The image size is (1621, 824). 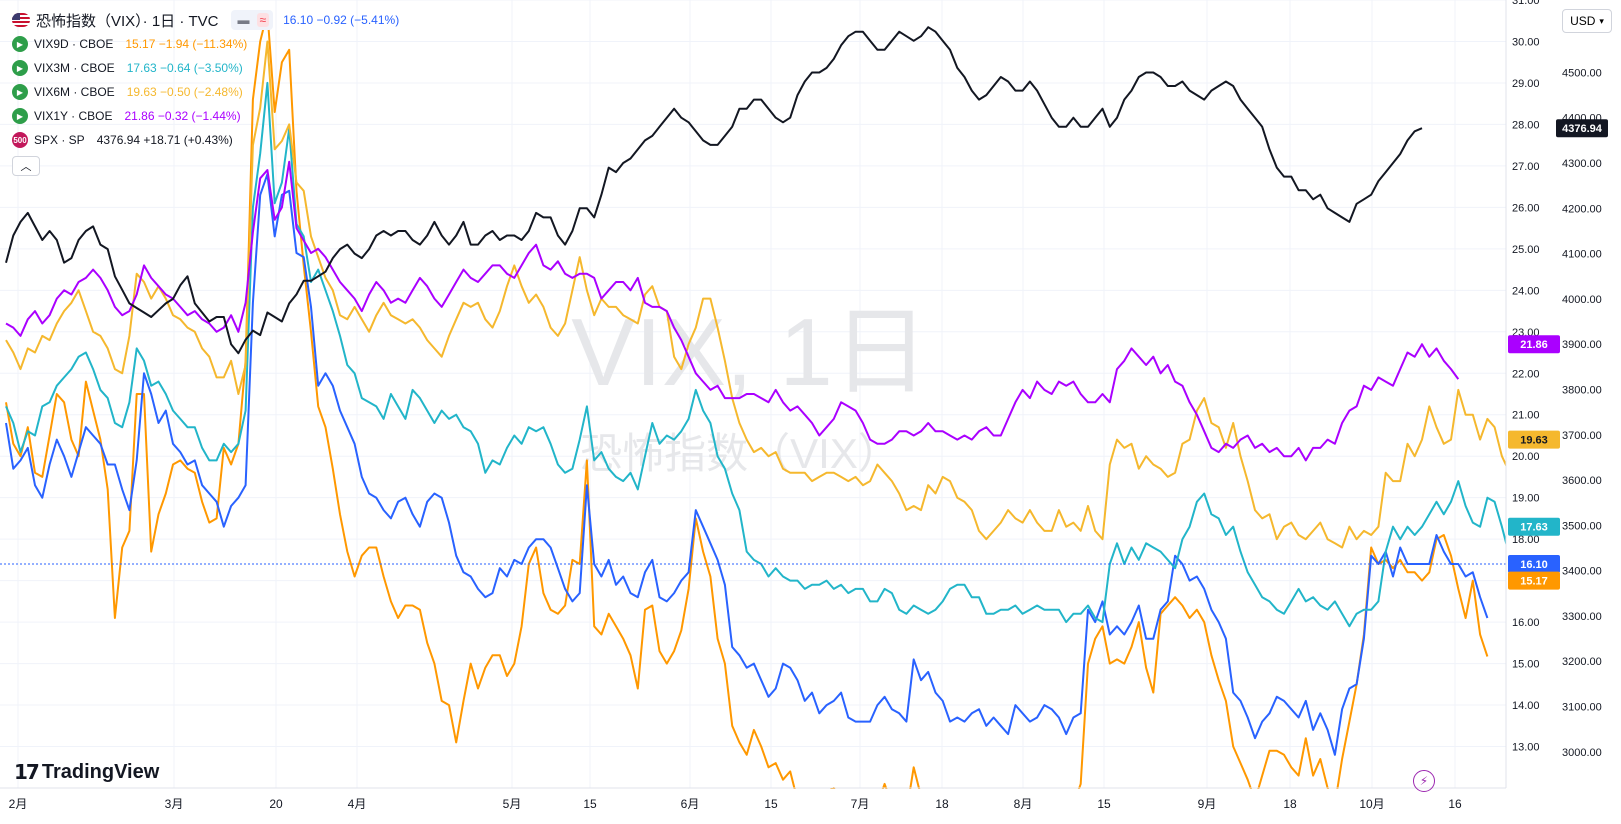 I want to click on last-value-tag-spx, so click(x=1582, y=128).